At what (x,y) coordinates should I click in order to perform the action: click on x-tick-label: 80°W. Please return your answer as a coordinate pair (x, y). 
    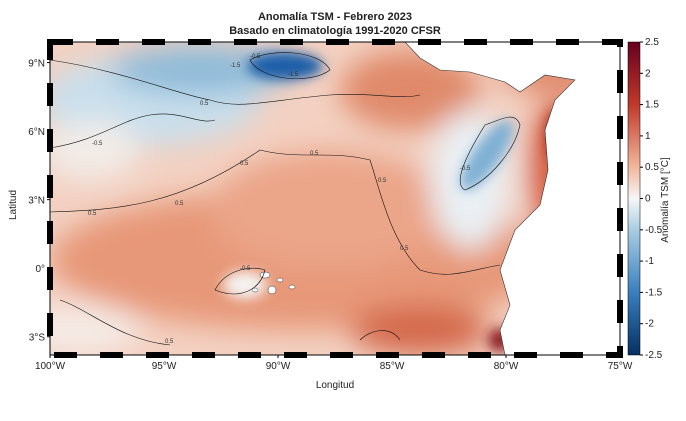
    Looking at the image, I should click on (506, 366).